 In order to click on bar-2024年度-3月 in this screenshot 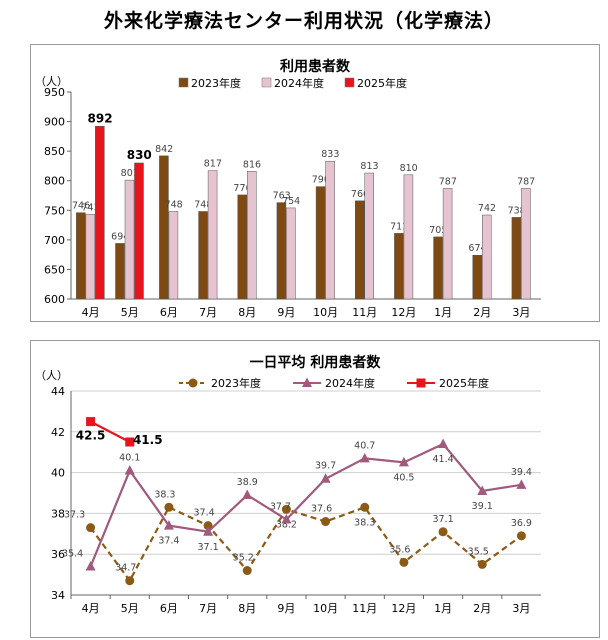, I will do `click(526, 244)`.